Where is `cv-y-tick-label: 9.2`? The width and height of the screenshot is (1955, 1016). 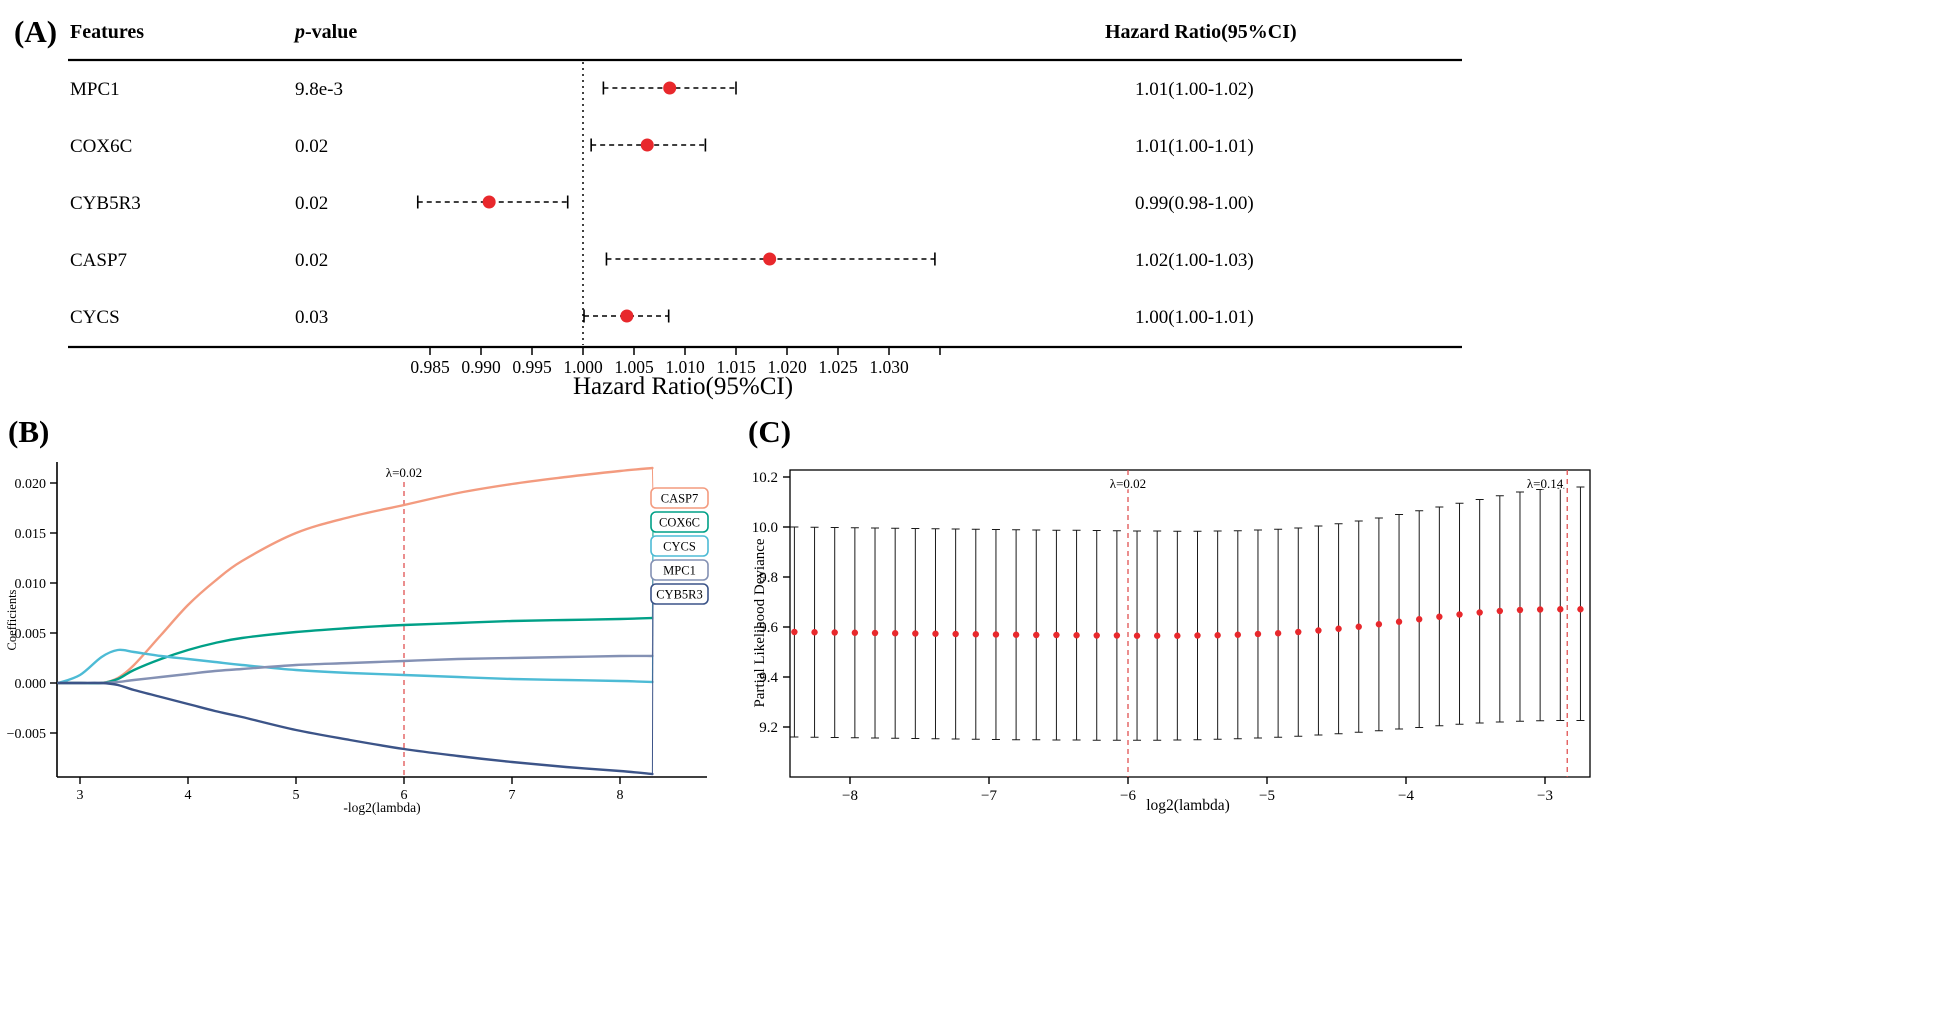
cv-y-tick-label: 9.2 is located at coordinates (768, 728).